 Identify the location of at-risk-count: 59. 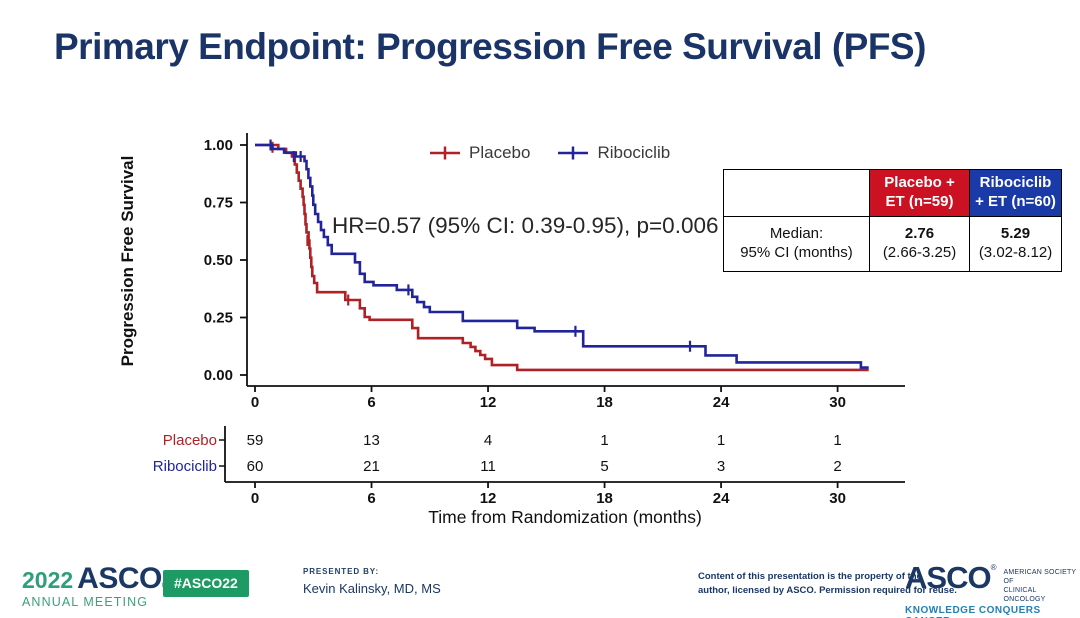
(255, 440).